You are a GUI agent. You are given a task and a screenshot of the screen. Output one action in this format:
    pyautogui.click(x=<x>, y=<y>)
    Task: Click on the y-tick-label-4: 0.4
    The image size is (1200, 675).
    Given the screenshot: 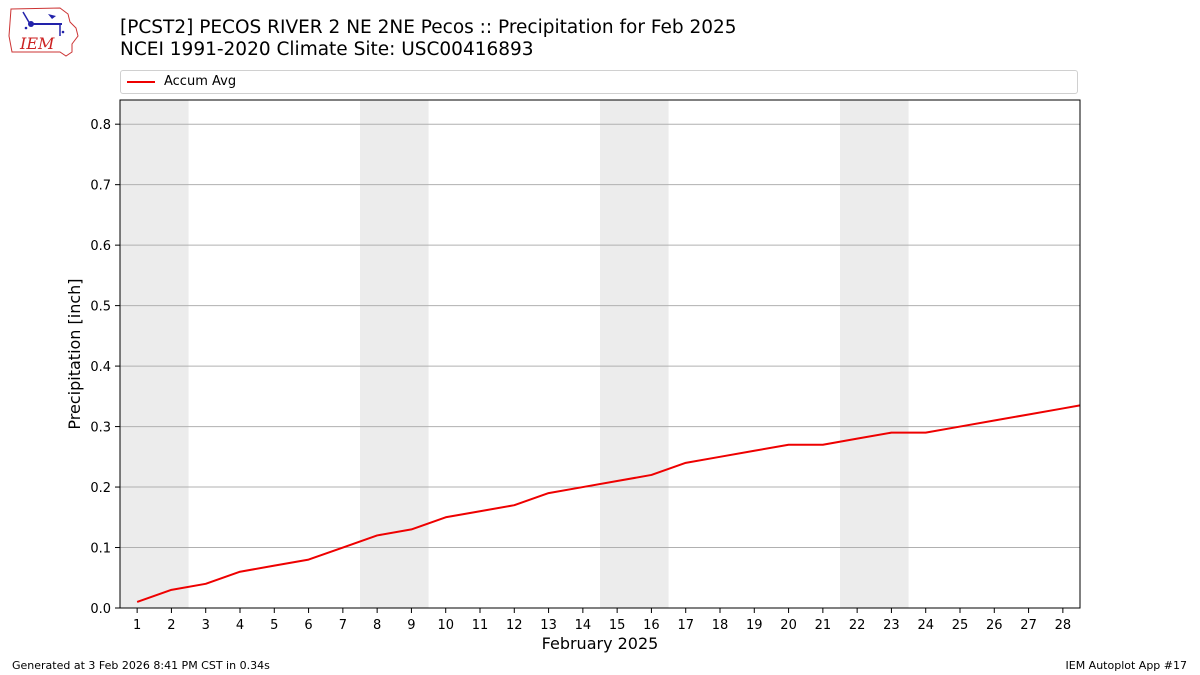 What is the action you would take?
    pyautogui.click(x=100, y=367)
    